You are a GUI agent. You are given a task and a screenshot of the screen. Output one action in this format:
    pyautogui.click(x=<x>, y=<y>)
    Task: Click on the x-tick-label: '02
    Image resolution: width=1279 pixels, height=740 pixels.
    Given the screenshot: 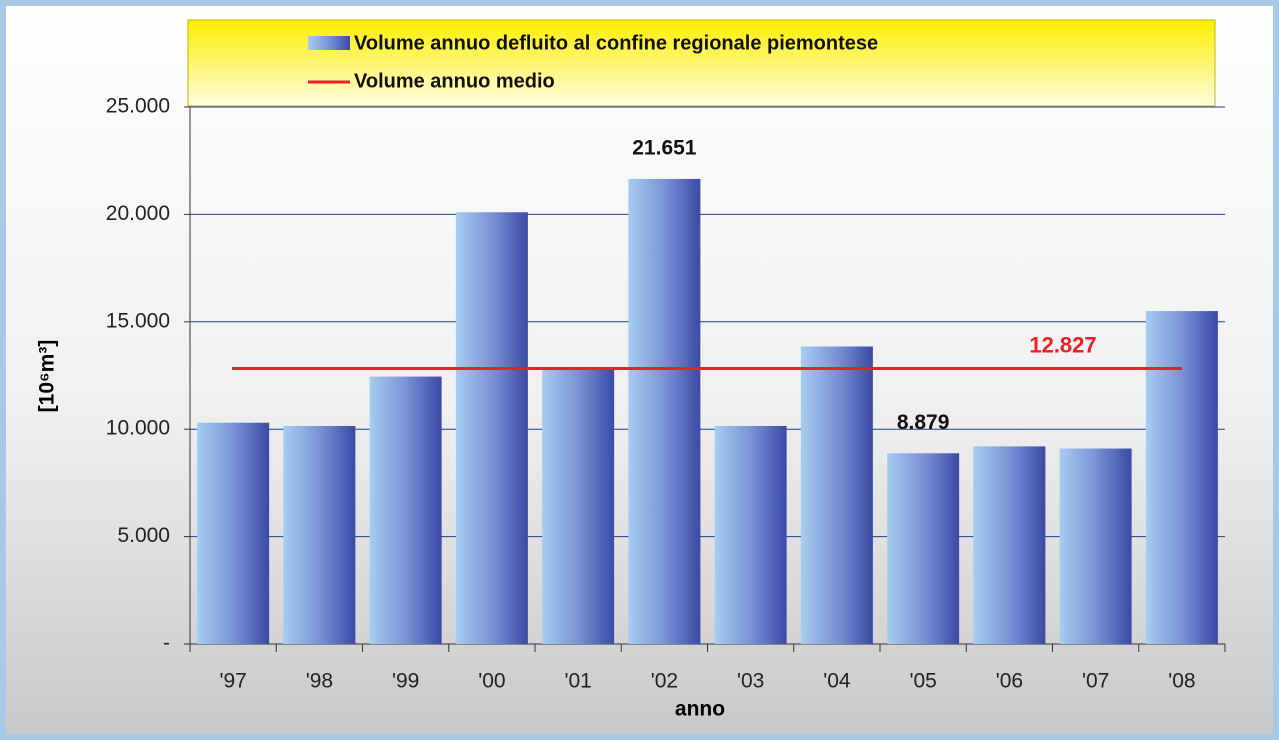 What is the action you would take?
    pyautogui.click(x=664, y=681)
    